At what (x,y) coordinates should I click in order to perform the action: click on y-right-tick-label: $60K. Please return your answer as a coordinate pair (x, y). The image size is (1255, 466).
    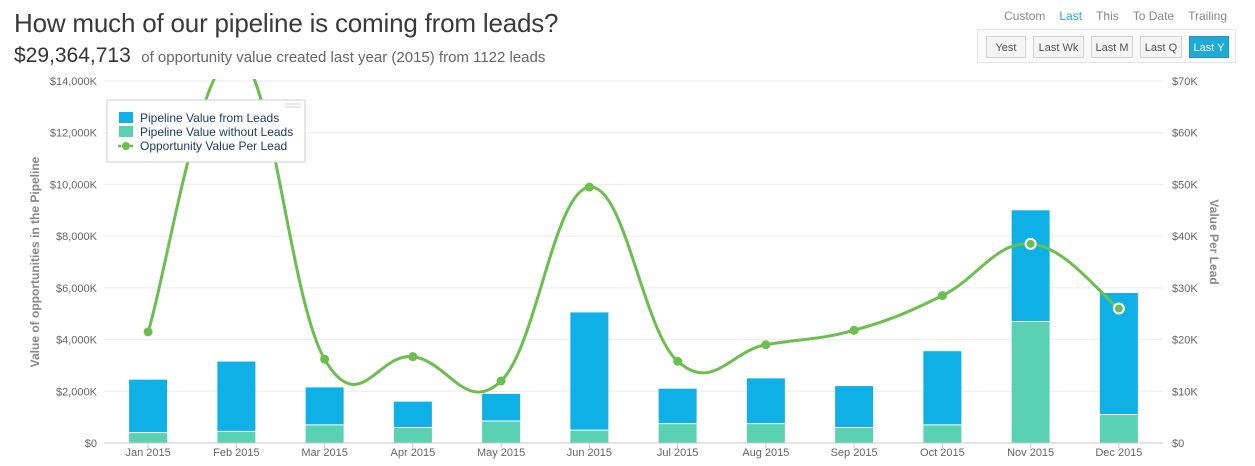
    Looking at the image, I should click on (1185, 134).